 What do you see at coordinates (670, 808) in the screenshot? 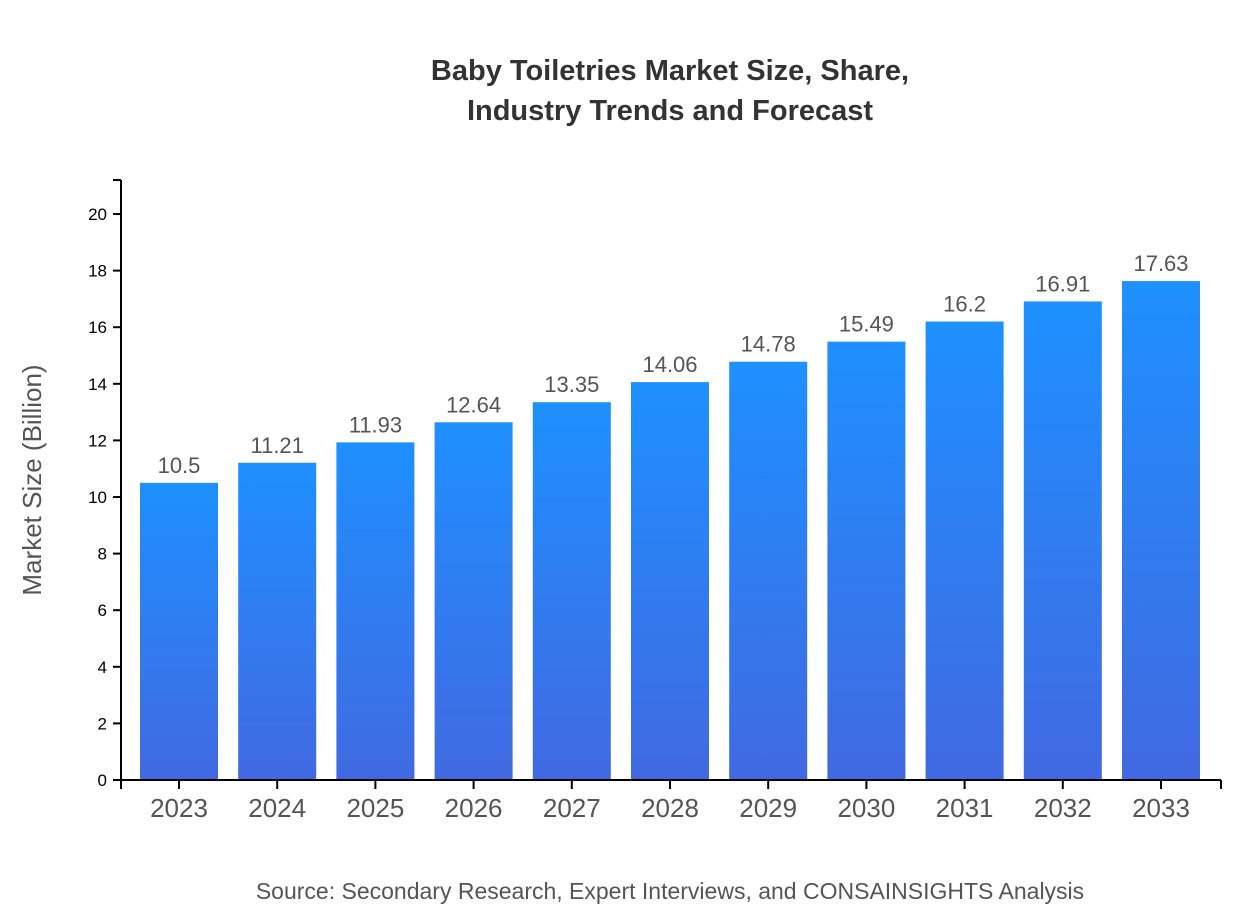
I see `x-tick-label: 2028` at bounding box center [670, 808].